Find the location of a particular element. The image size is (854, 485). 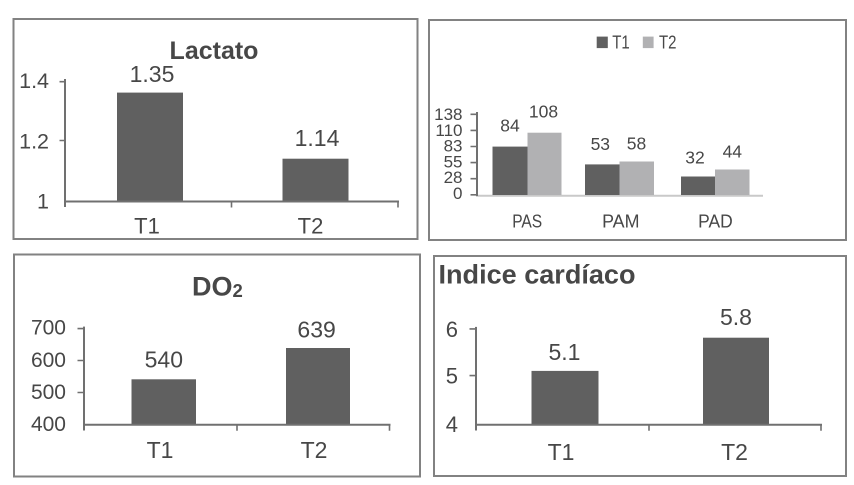

svg-text: 110 is located at coordinates (448, 130).